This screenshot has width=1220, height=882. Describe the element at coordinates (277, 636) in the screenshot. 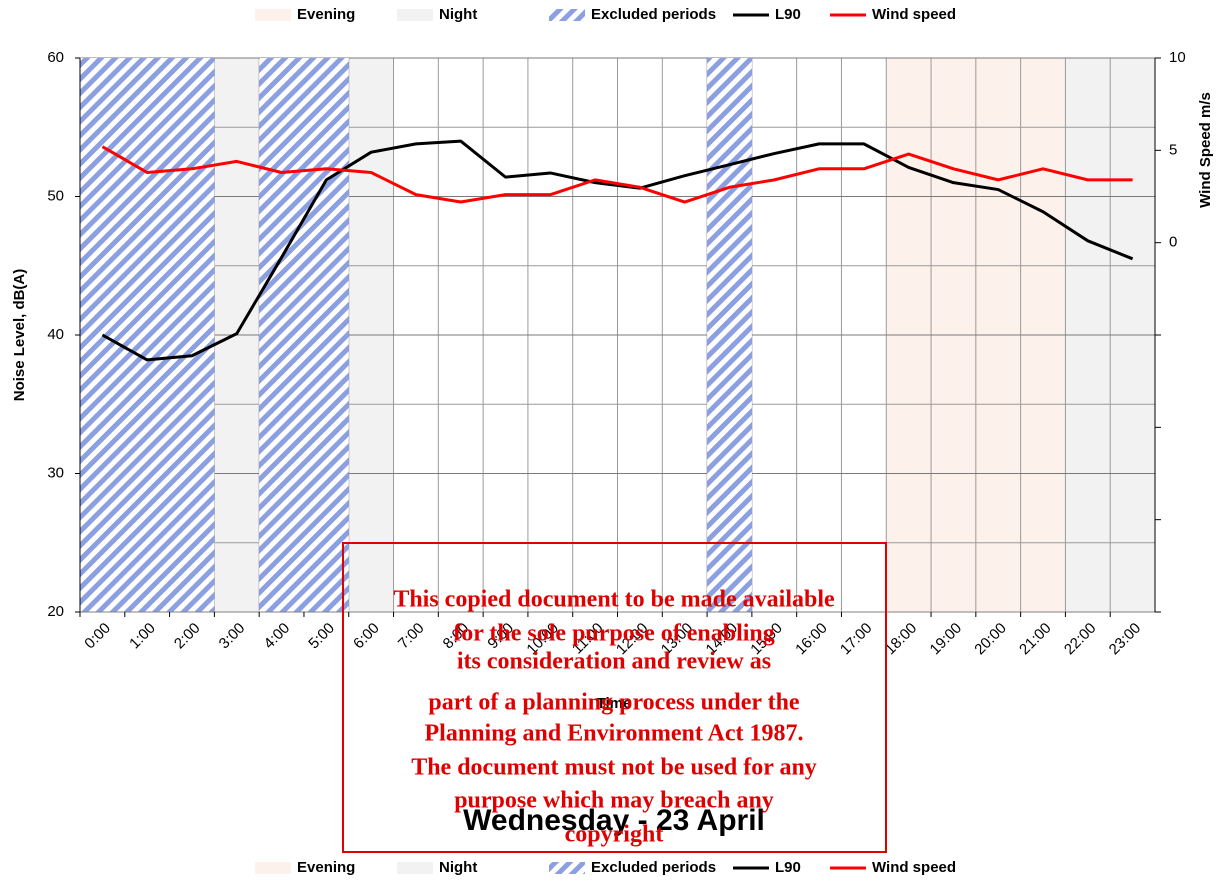

I see `x-tick-label: 4:00` at that location.